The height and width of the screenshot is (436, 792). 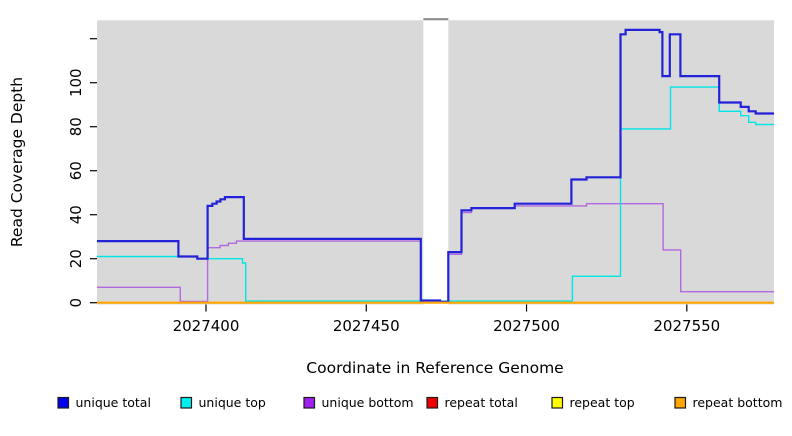 What do you see at coordinates (17, 162) in the screenshot?
I see `y-axis-title: Read Coverage Depth` at bounding box center [17, 162].